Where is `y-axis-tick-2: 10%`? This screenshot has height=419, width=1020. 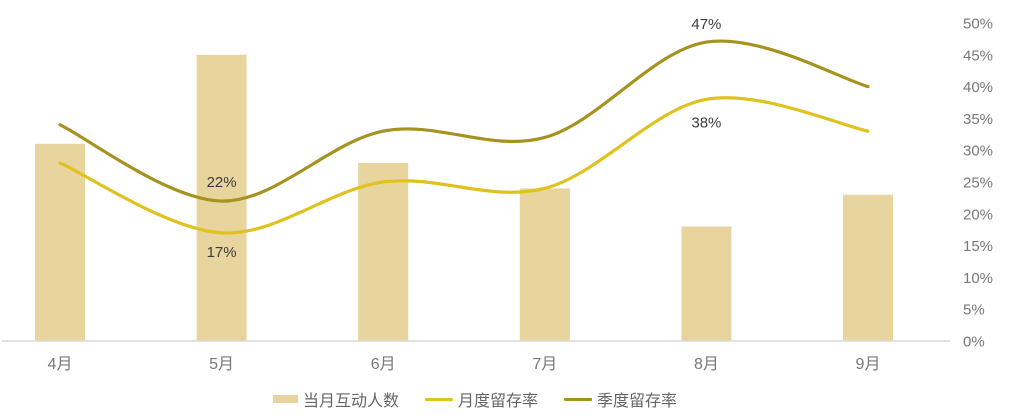 y-axis-tick-2: 10% is located at coordinates (978, 278).